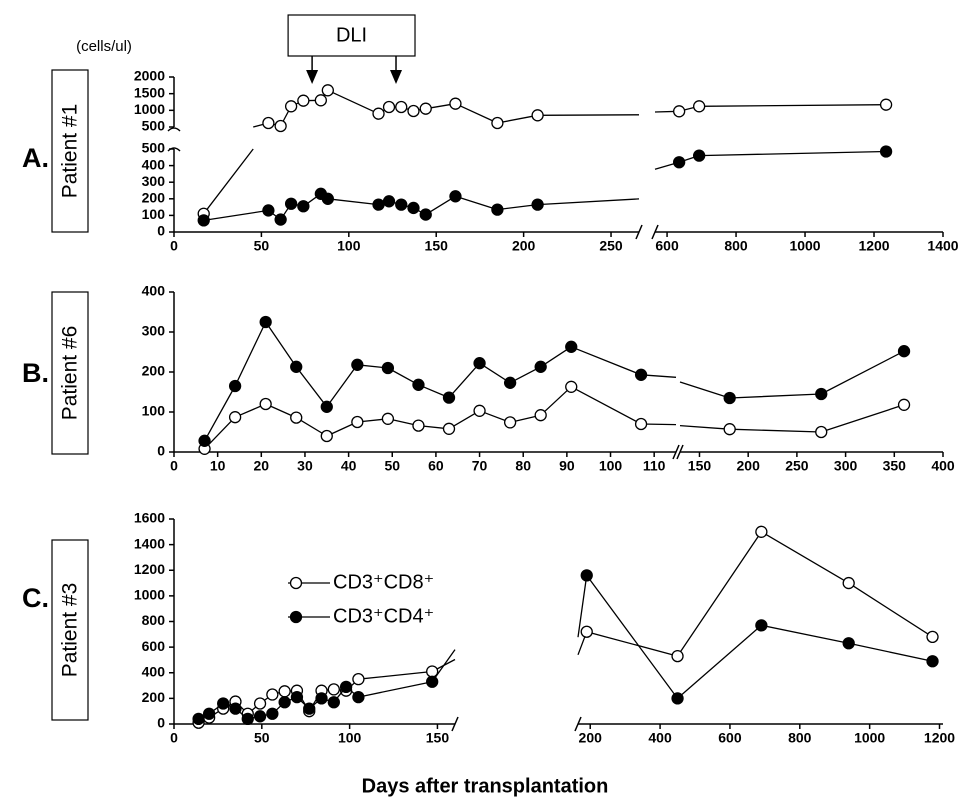 The height and width of the screenshot is (801, 971). I want to click on legend-label: CD3⁺CD4⁺, so click(383, 616).